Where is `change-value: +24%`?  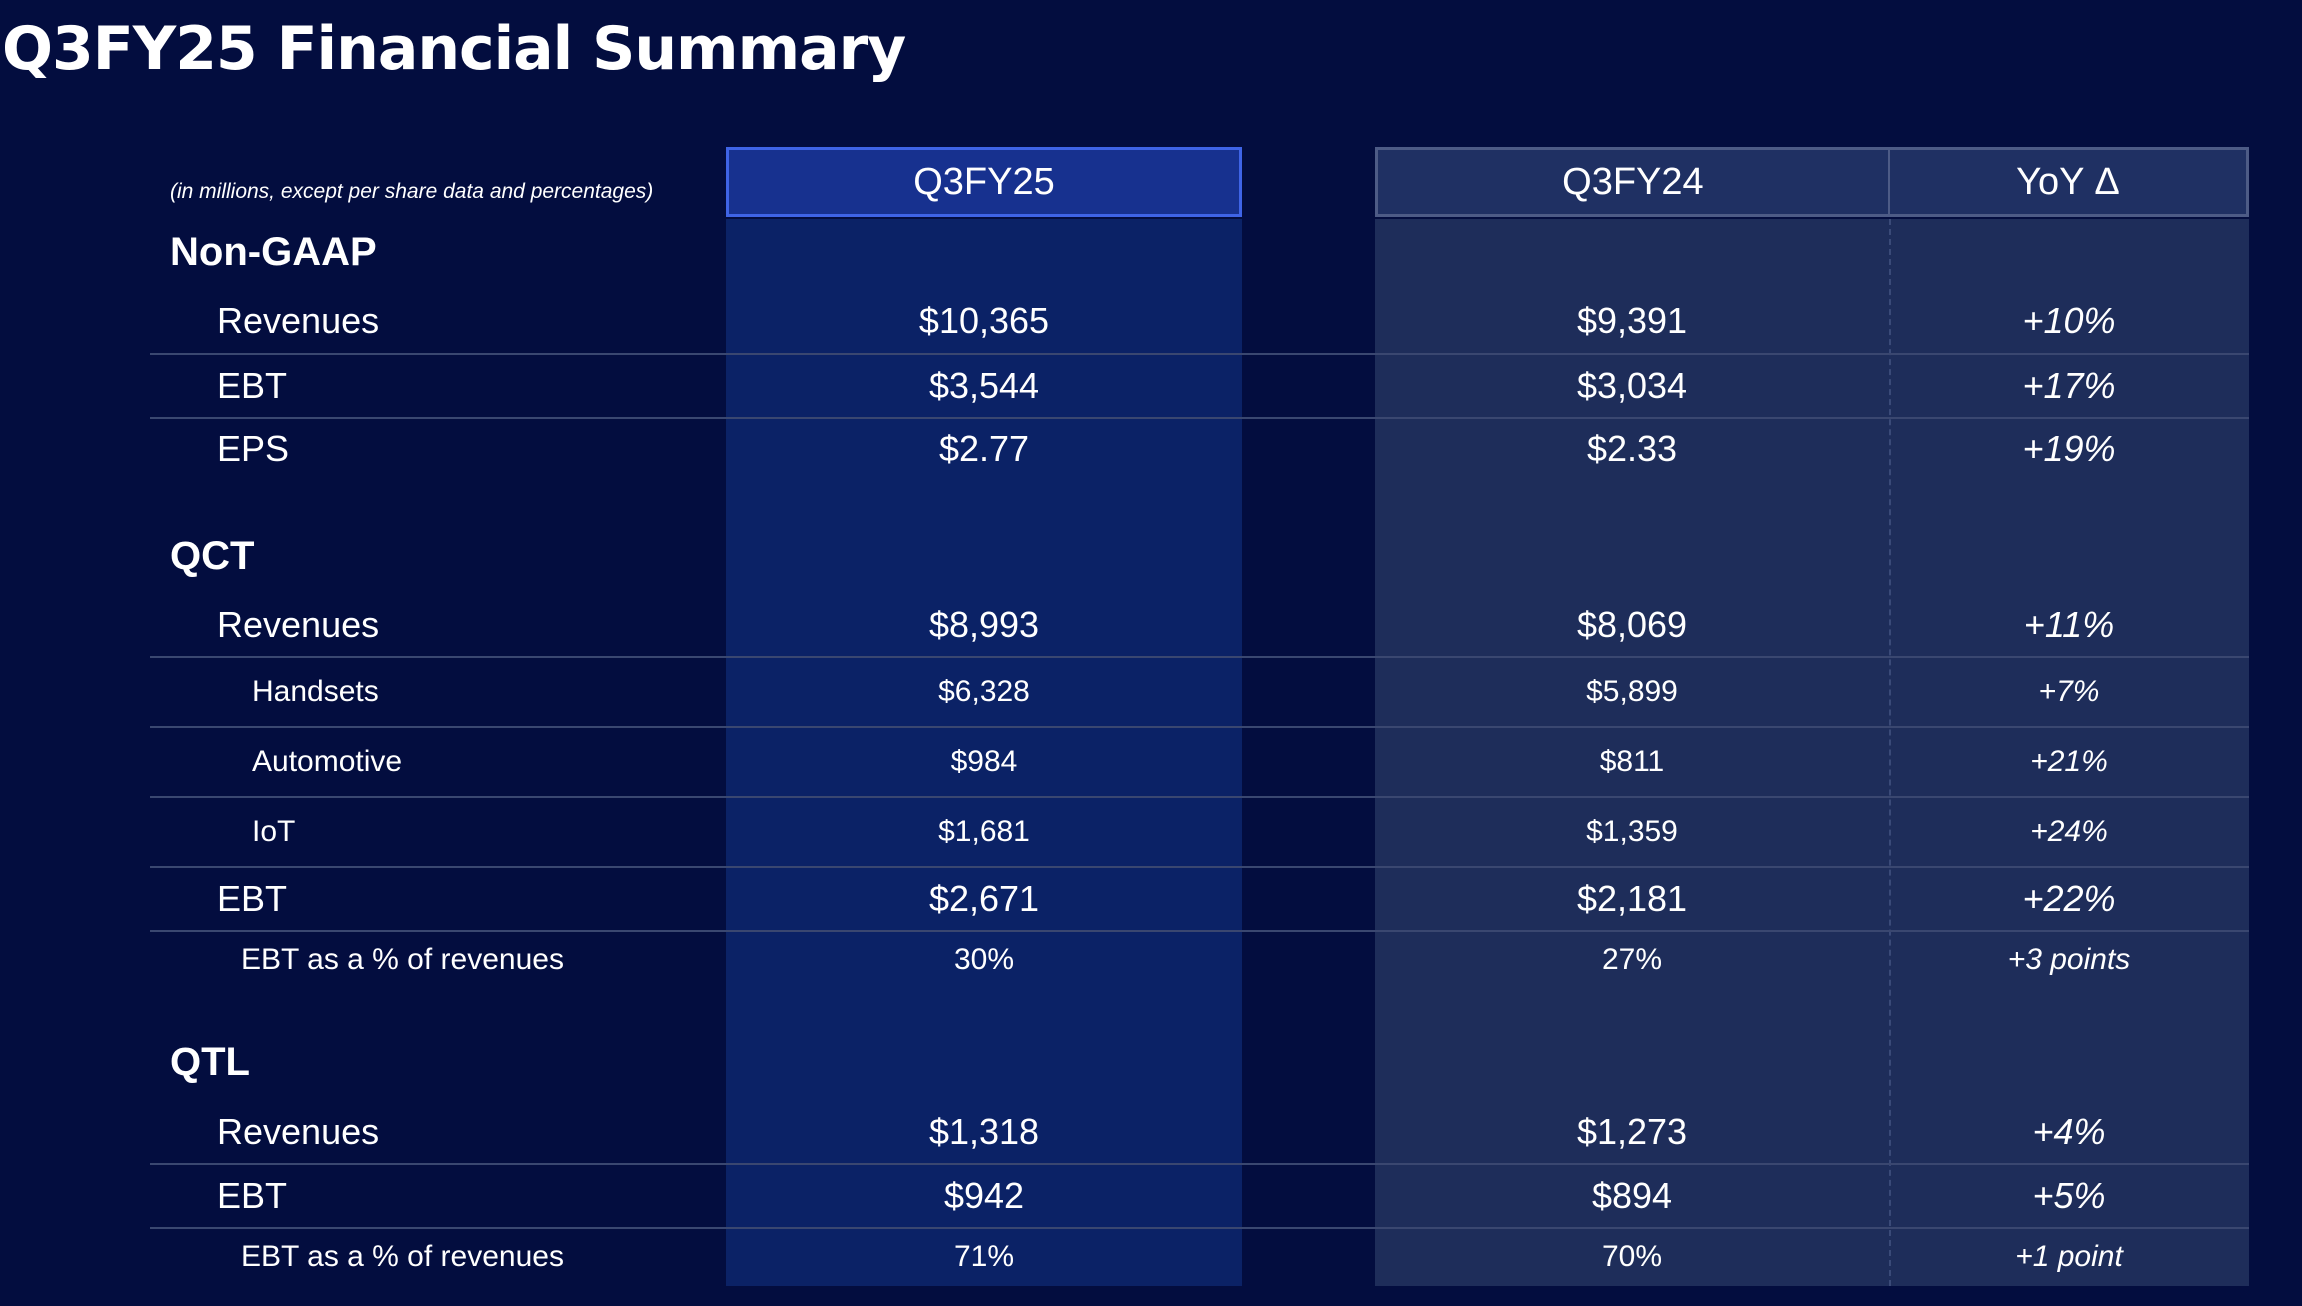 change-value: +24% is located at coordinates (2069, 831).